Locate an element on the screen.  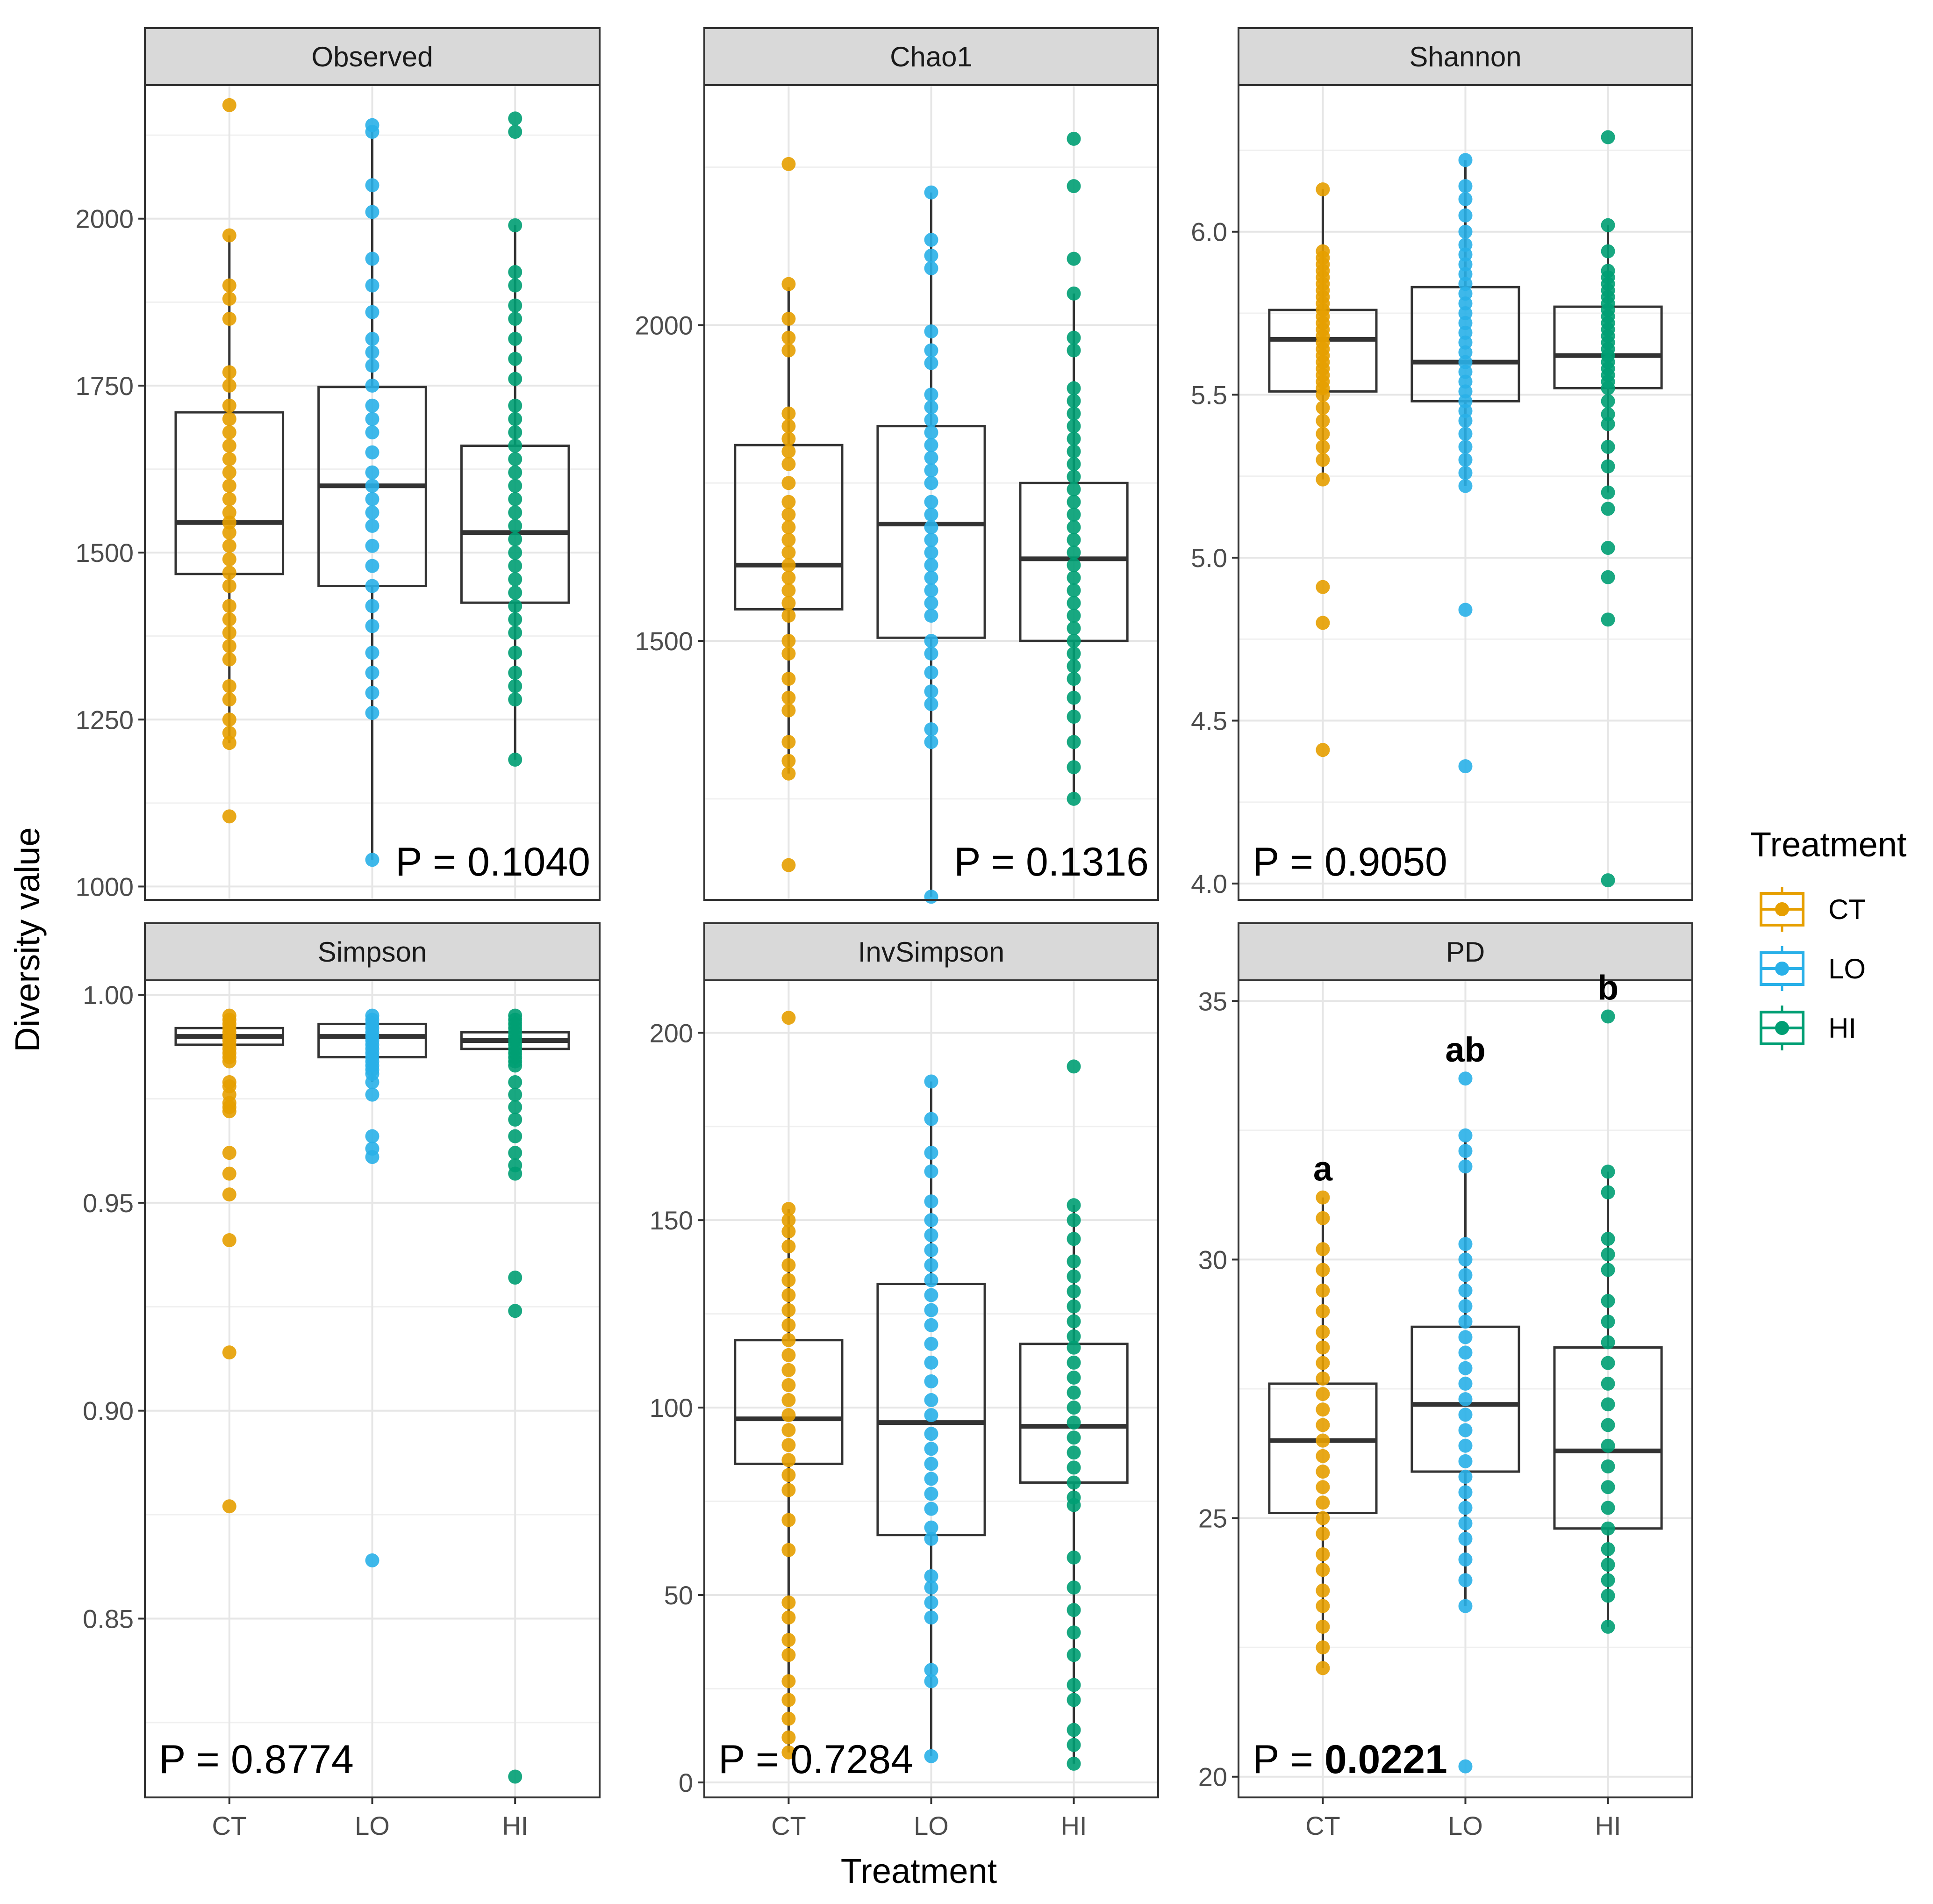
y-tick-label: 0.90 is located at coordinates (108, 1411).